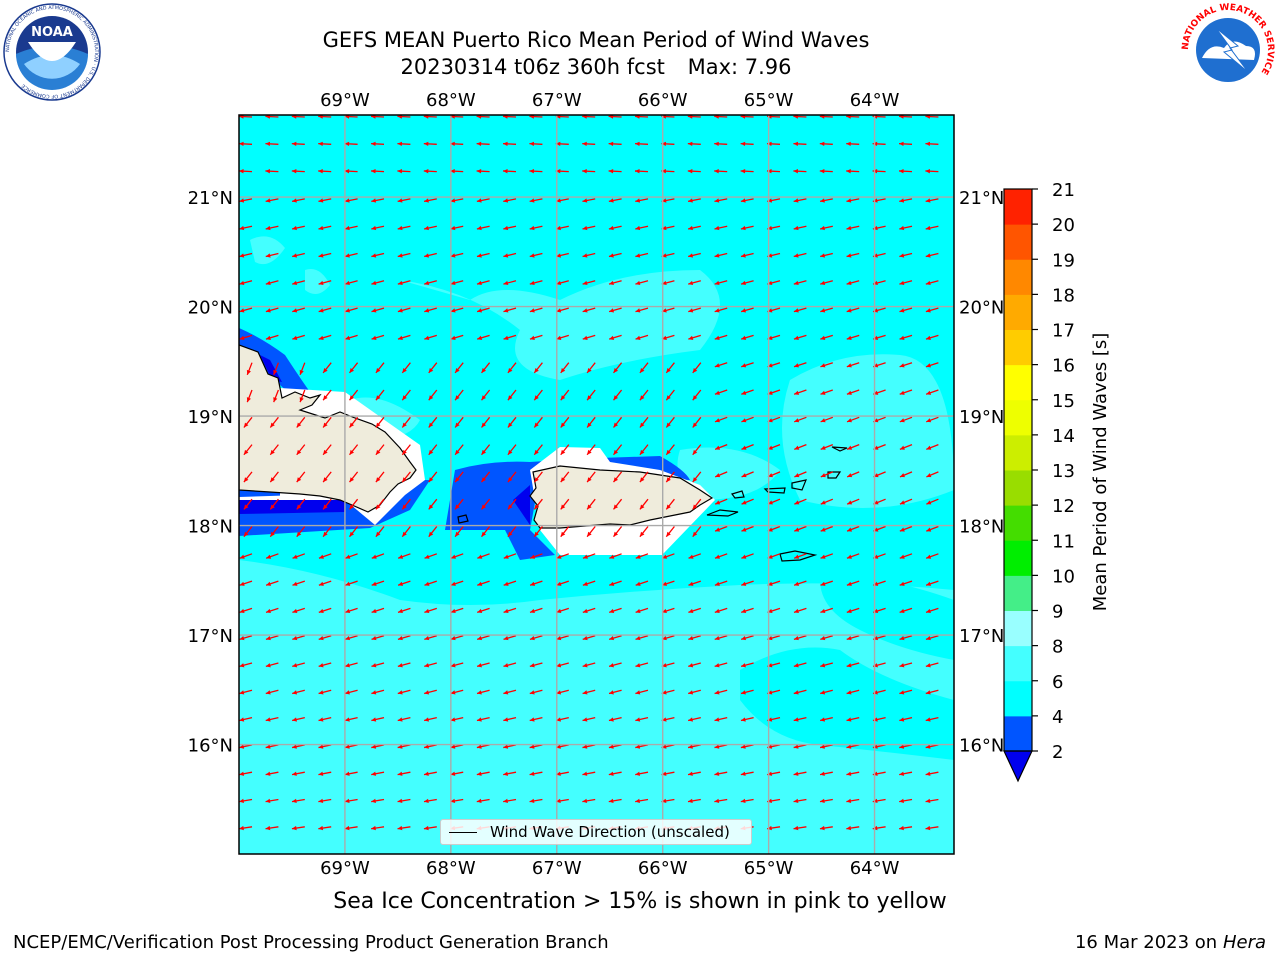  I want to click on anegada-island, so click(839, 449).